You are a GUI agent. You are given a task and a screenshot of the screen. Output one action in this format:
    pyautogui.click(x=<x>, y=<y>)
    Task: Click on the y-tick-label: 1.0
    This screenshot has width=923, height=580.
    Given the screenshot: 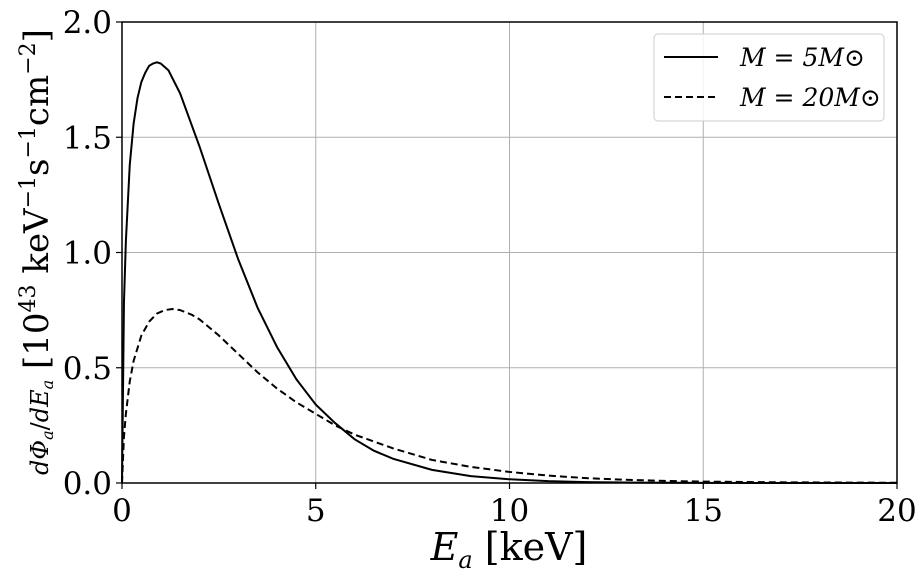 What is the action you would take?
    pyautogui.click(x=87, y=254)
    